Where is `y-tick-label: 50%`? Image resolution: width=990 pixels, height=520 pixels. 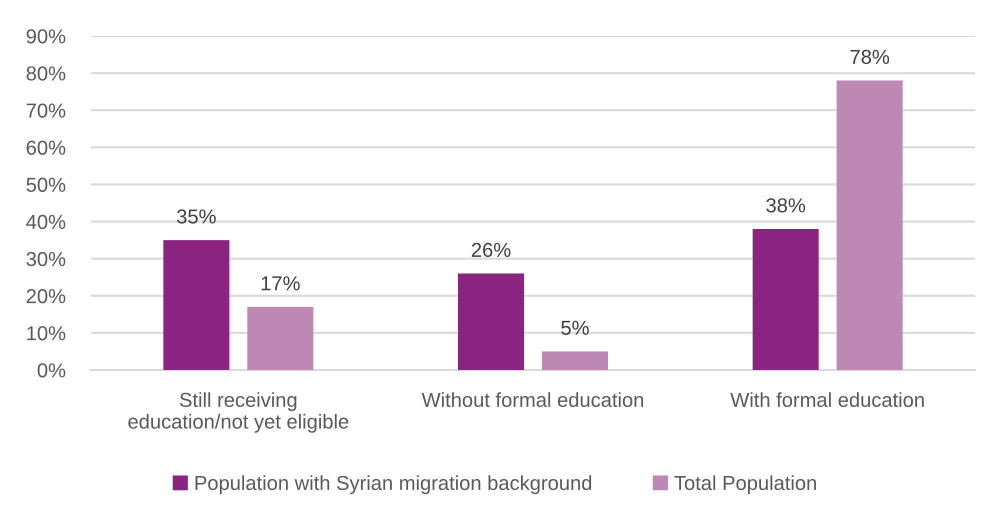
y-tick-label: 50% is located at coordinates (46, 185).